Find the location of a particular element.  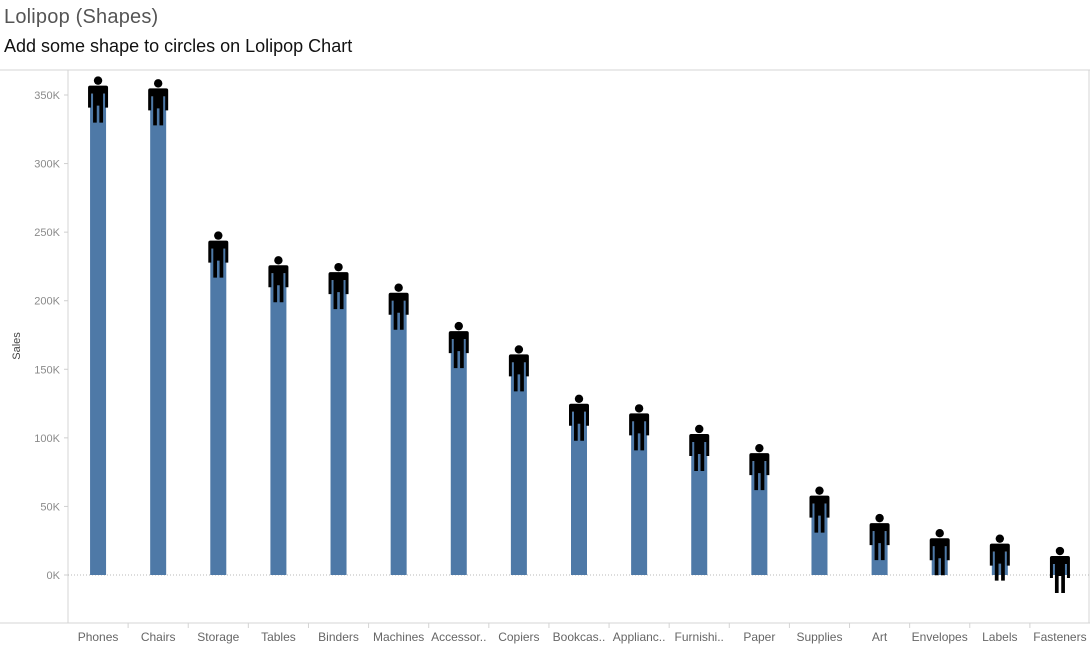

y-tick-label: 0K is located at coordinates (54, 576).